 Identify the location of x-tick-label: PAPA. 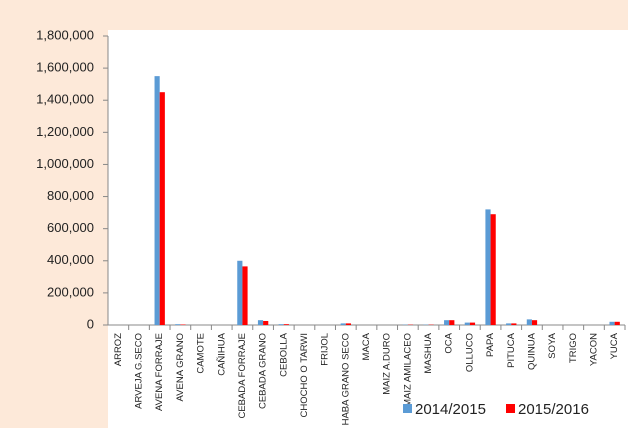
(490, 344).